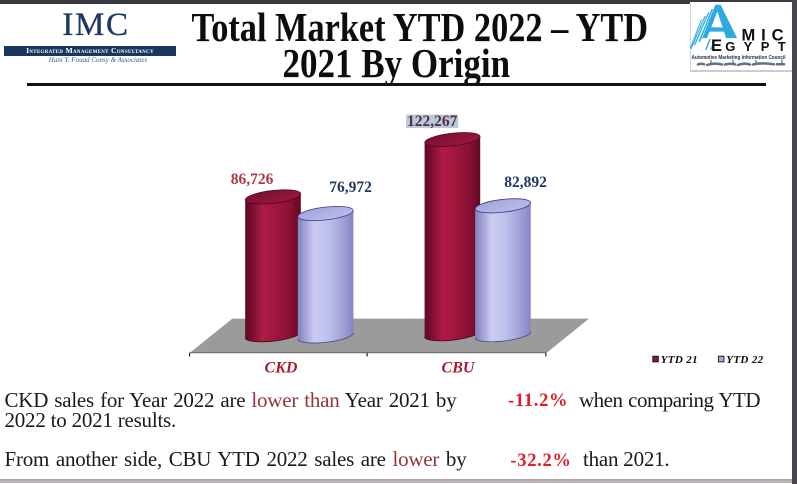  What do you see at coordinates (763, 35) in the screenshot?
I see `svg-text: MIC` at bounding box center [763, 35].